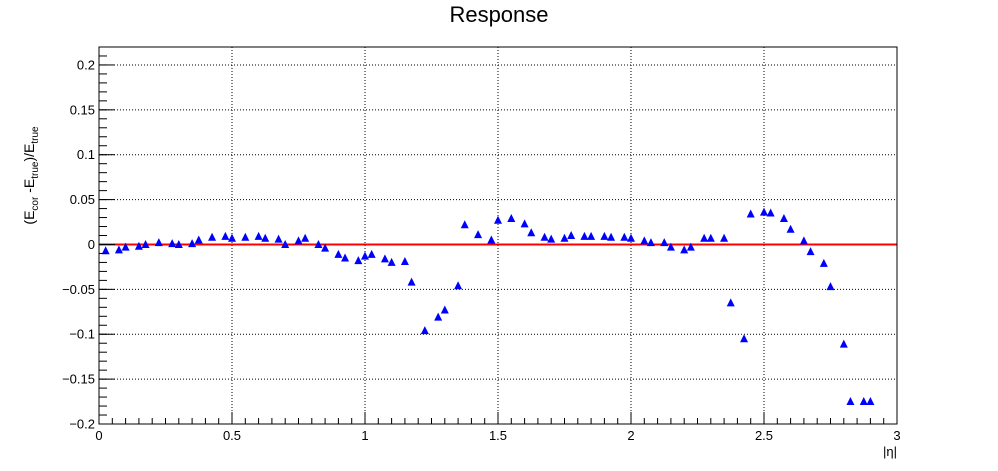  I want to click on x-tick-label: 3, so click(896, 435).